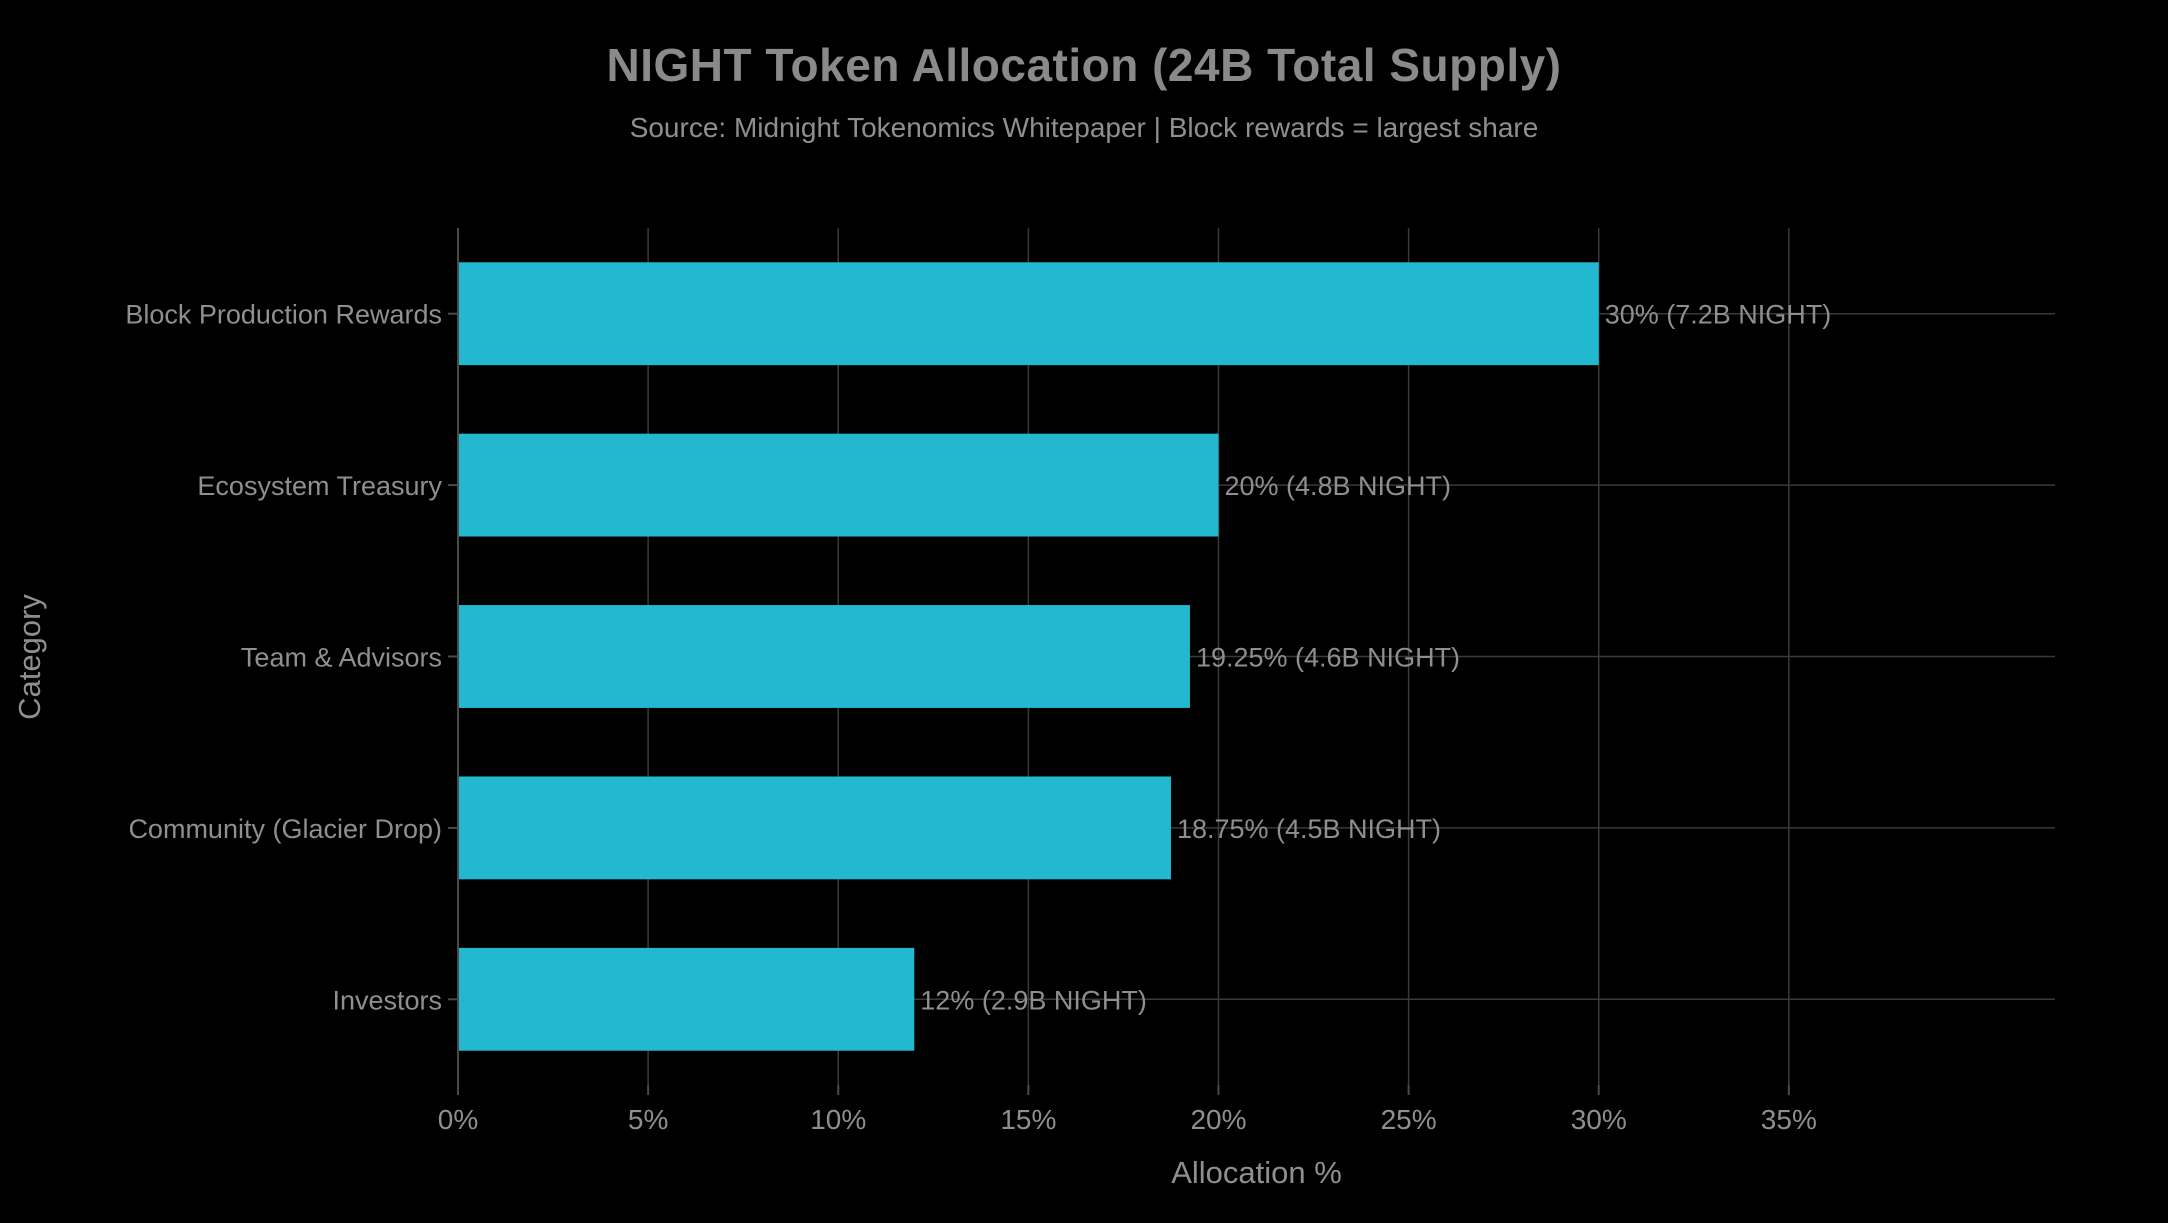 The height and width of the screenshot is (1223, 2168). I want to click on x-tick-label: 15%, so click(1028, 1119).